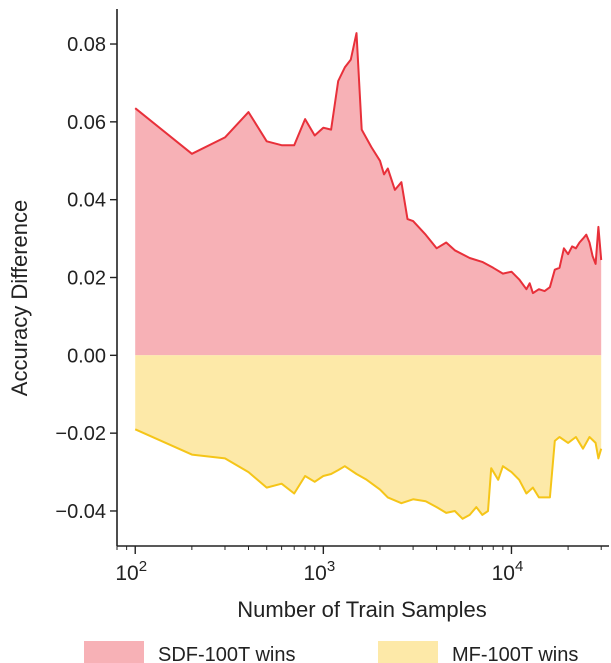  Describe the element at coordinates (515, 653) in the screenshot. I see `legend-label-mf: MF-100T wins` at that location.